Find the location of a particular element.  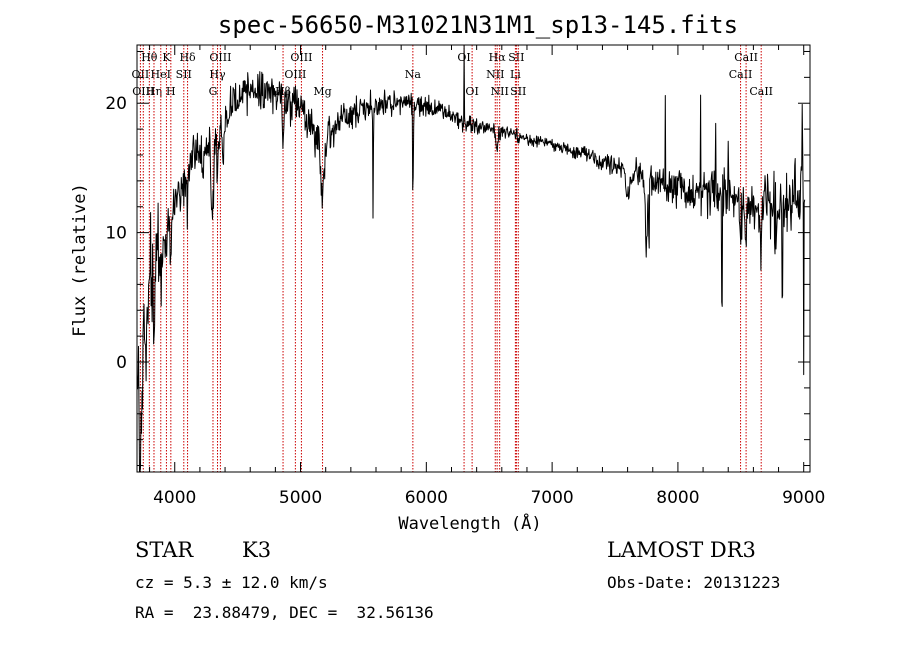

marker-label: Hδ is located at coordinates (187, 57).